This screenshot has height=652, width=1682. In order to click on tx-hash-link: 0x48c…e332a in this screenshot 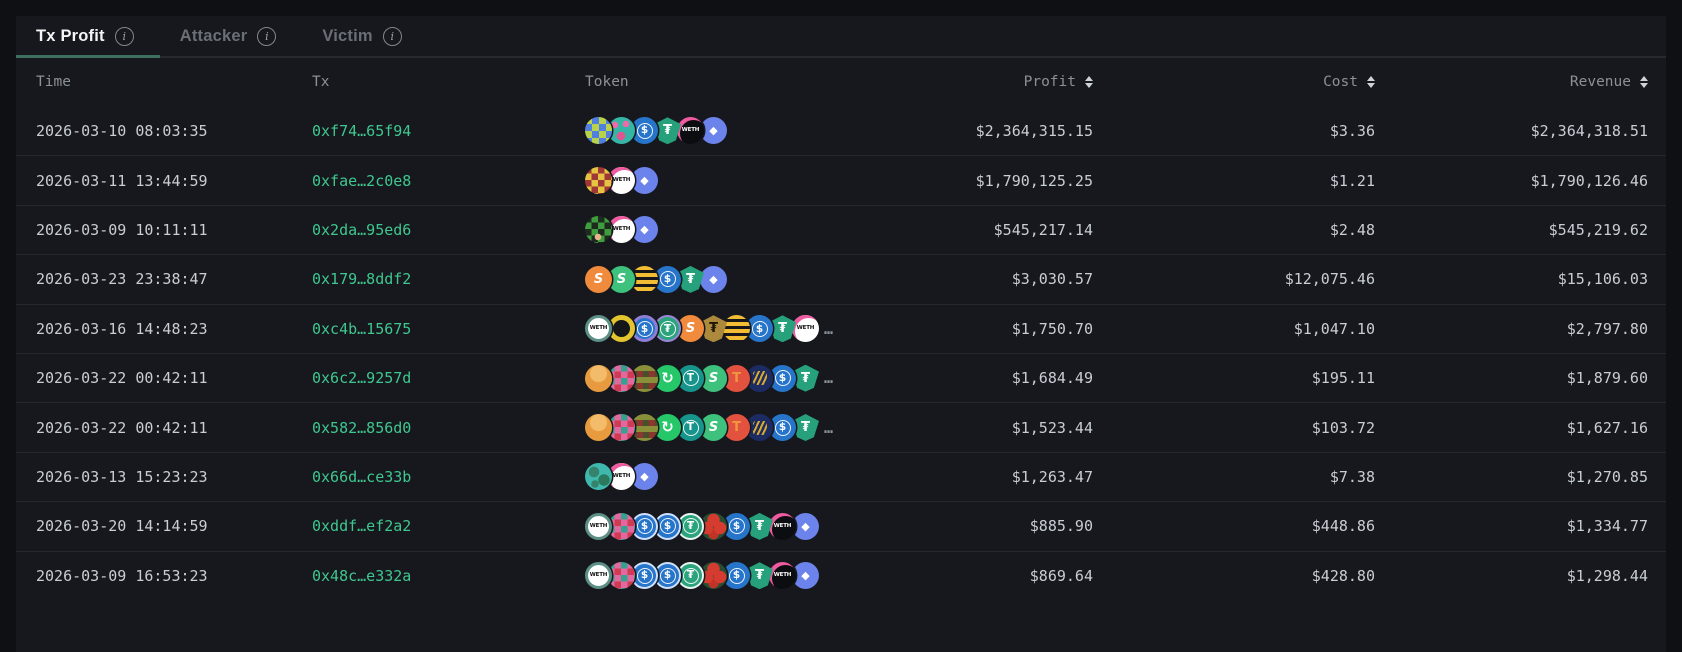, I will do `click(362, 575)`.